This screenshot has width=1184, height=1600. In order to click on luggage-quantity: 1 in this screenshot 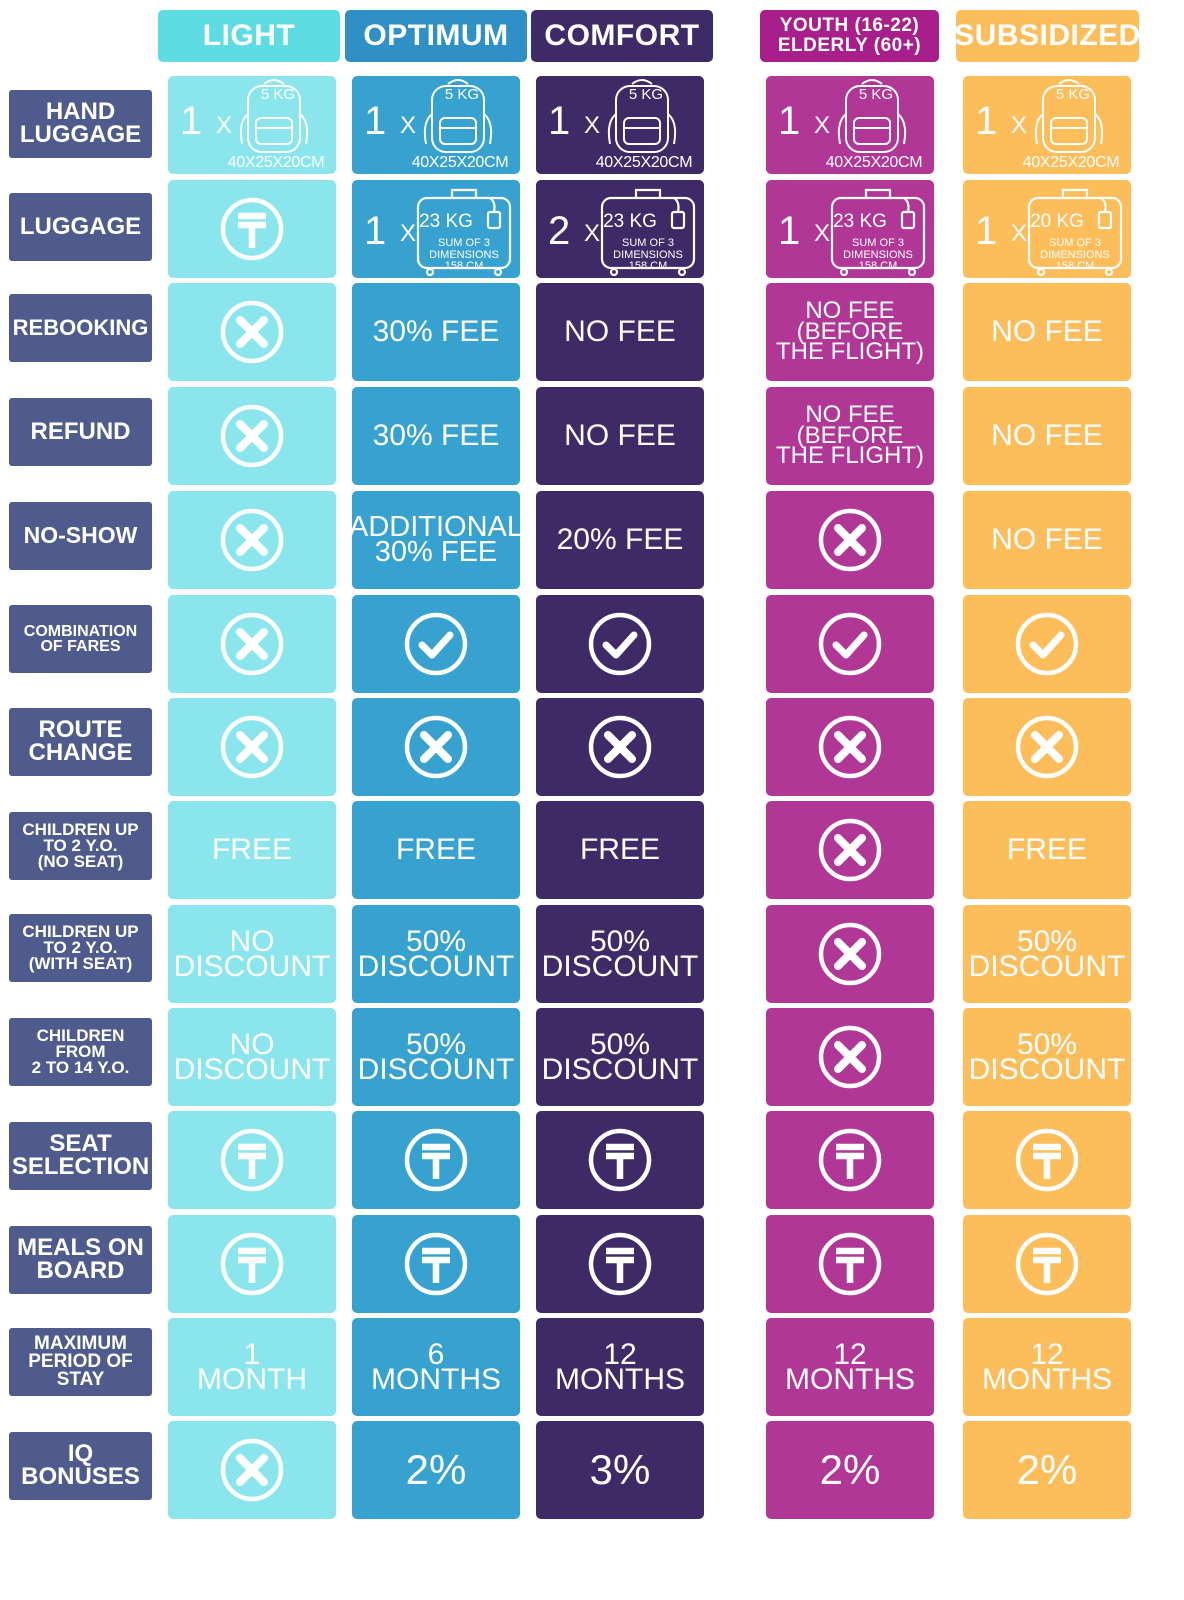, I will do `click(986, 231)`.